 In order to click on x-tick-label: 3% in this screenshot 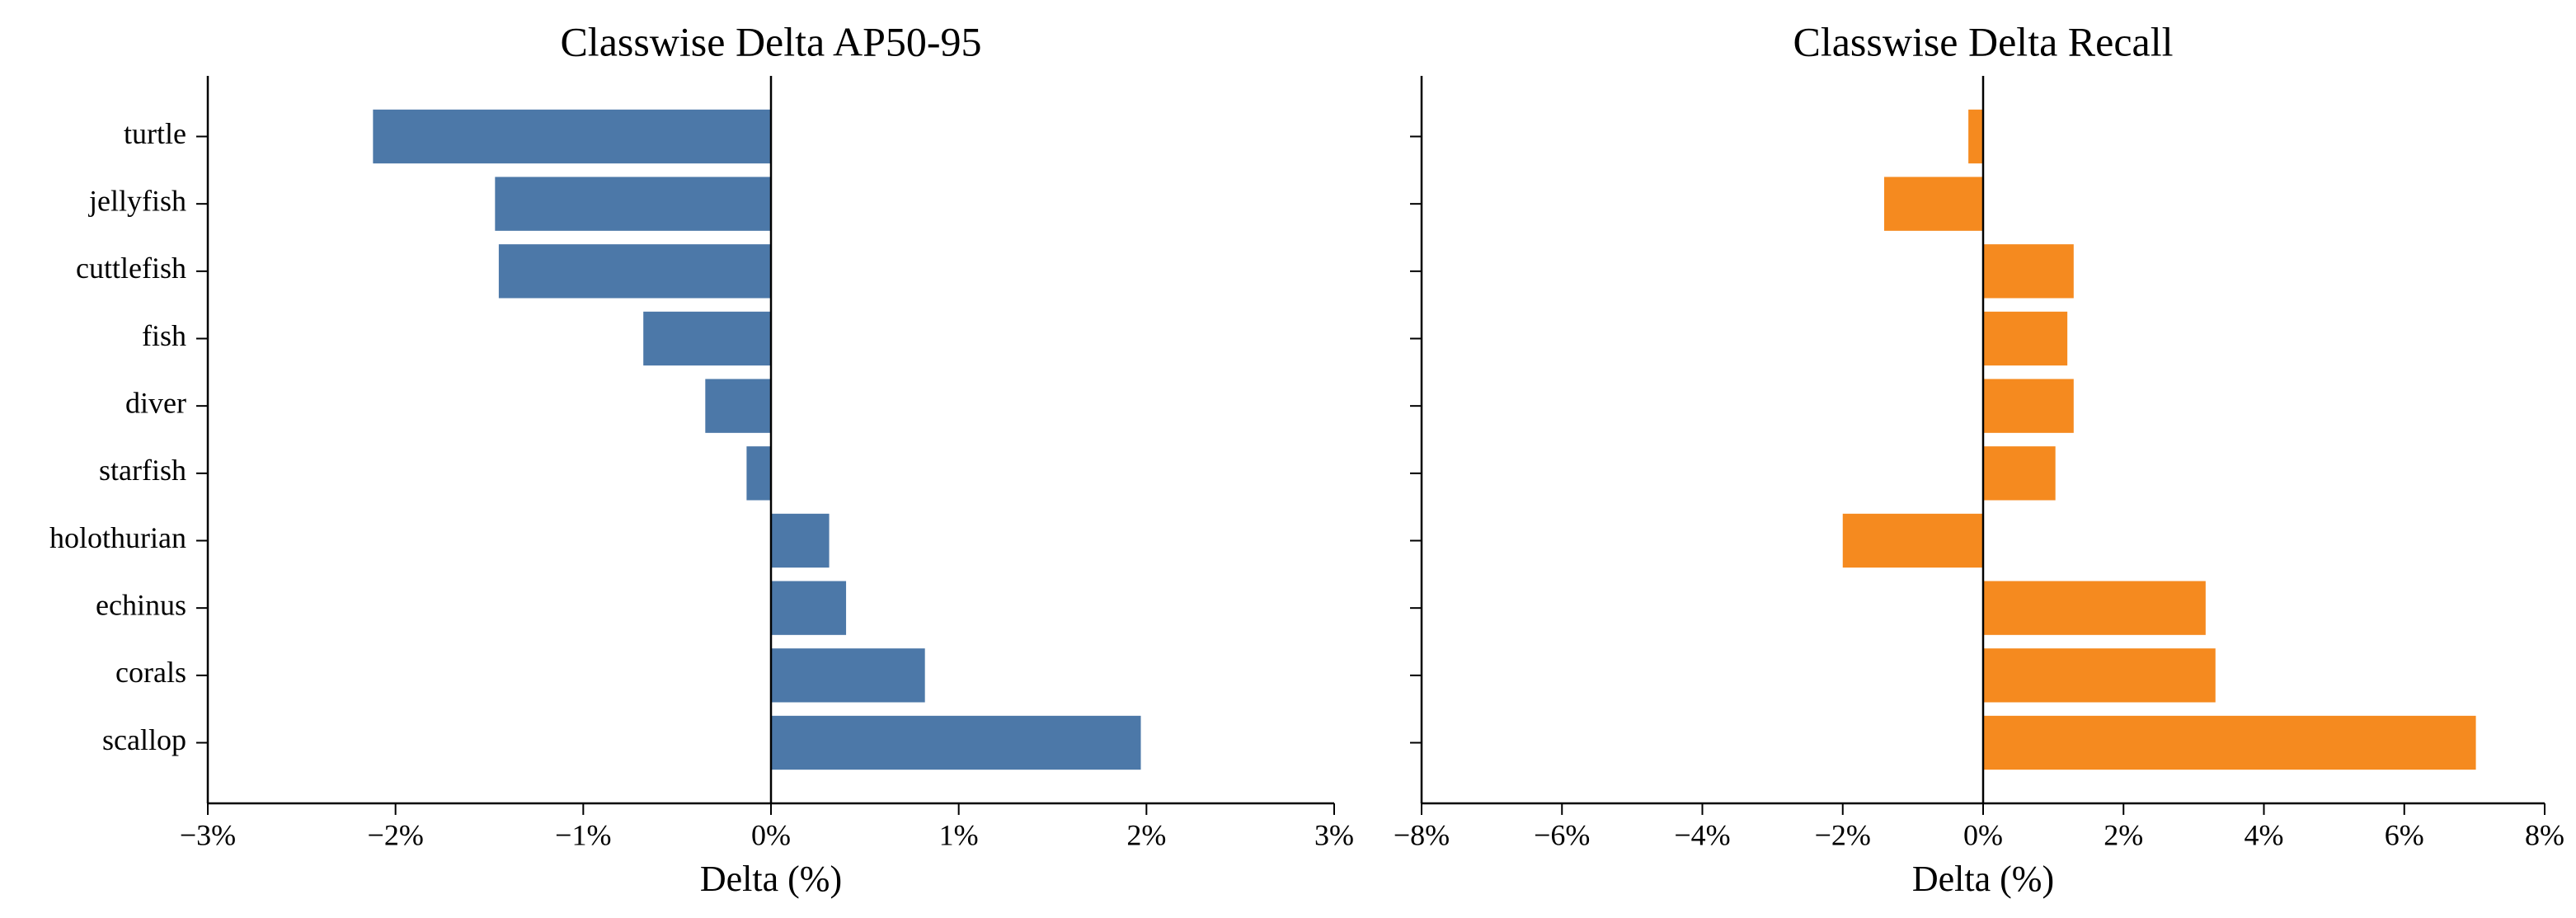, I will do `click(1334, 834)`.